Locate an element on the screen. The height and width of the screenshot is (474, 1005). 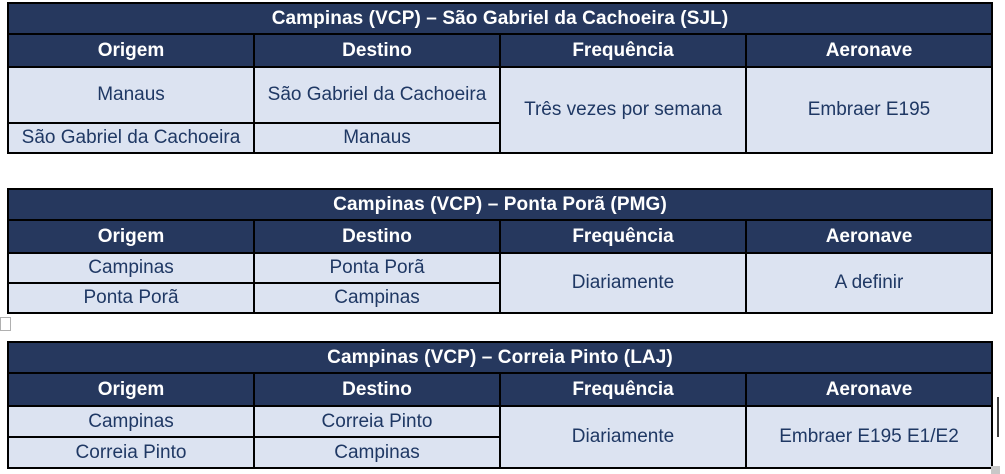
cell-origem: Manaus is located at coordinates (131, 95).